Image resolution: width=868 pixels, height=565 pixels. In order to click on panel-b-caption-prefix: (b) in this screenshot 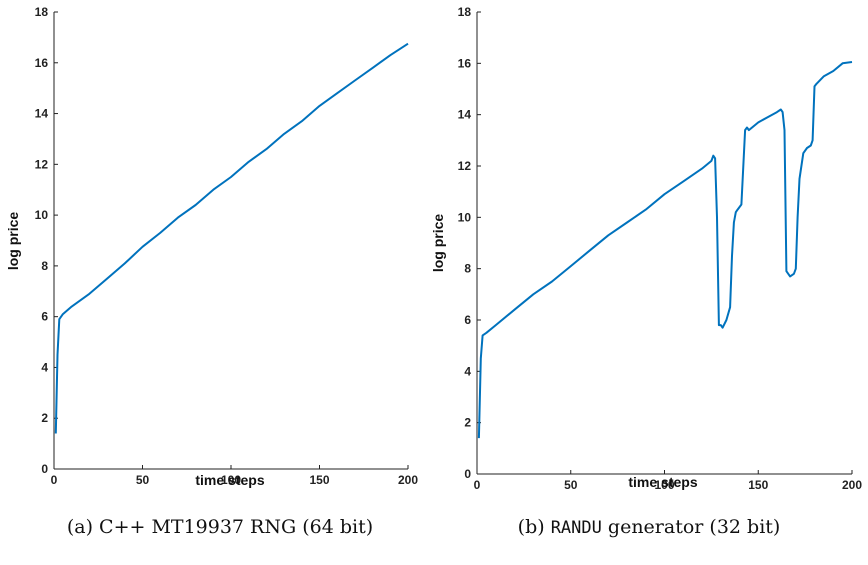, I will do `click(534, 527)`.